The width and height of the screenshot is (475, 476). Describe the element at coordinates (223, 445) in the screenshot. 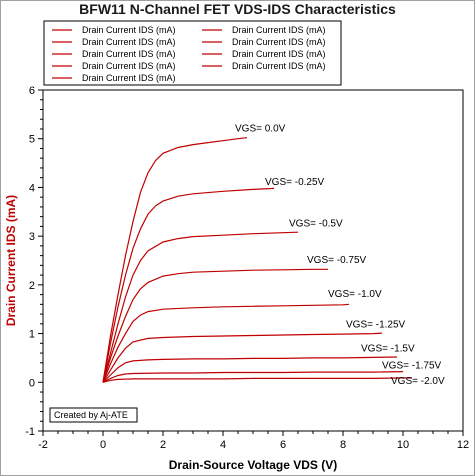

I see `x-tick-label: 4` at that location.